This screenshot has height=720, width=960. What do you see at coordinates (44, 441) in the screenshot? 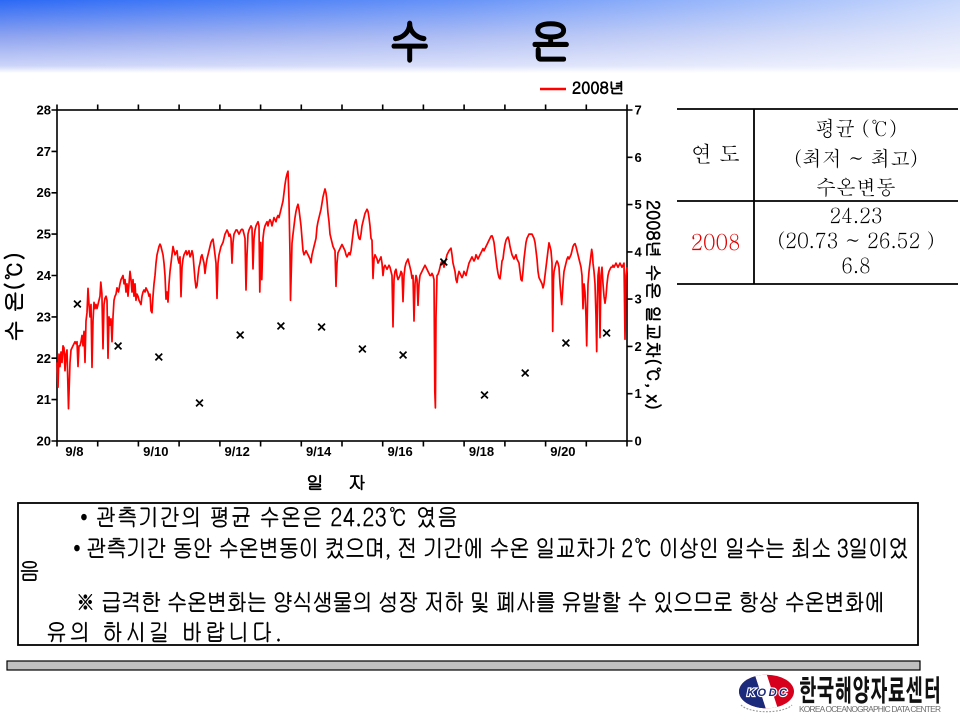
I see `svg-text: 20` at bounding box center [44, 441].